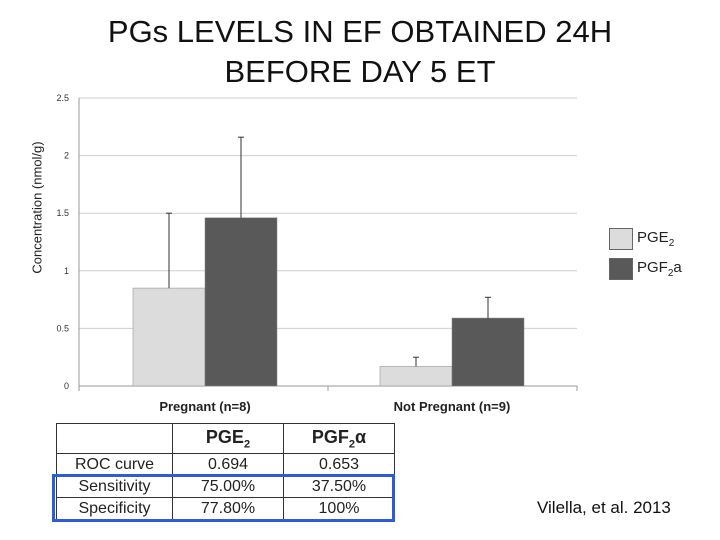 The width and height of the screenshot is (720, 540). What do you see at coordinates (360, 31) in the screenshot?
I see `title-line-1: PGs LEVELS IN EF OBTAINED 24H` at bounding box center [360, 31].